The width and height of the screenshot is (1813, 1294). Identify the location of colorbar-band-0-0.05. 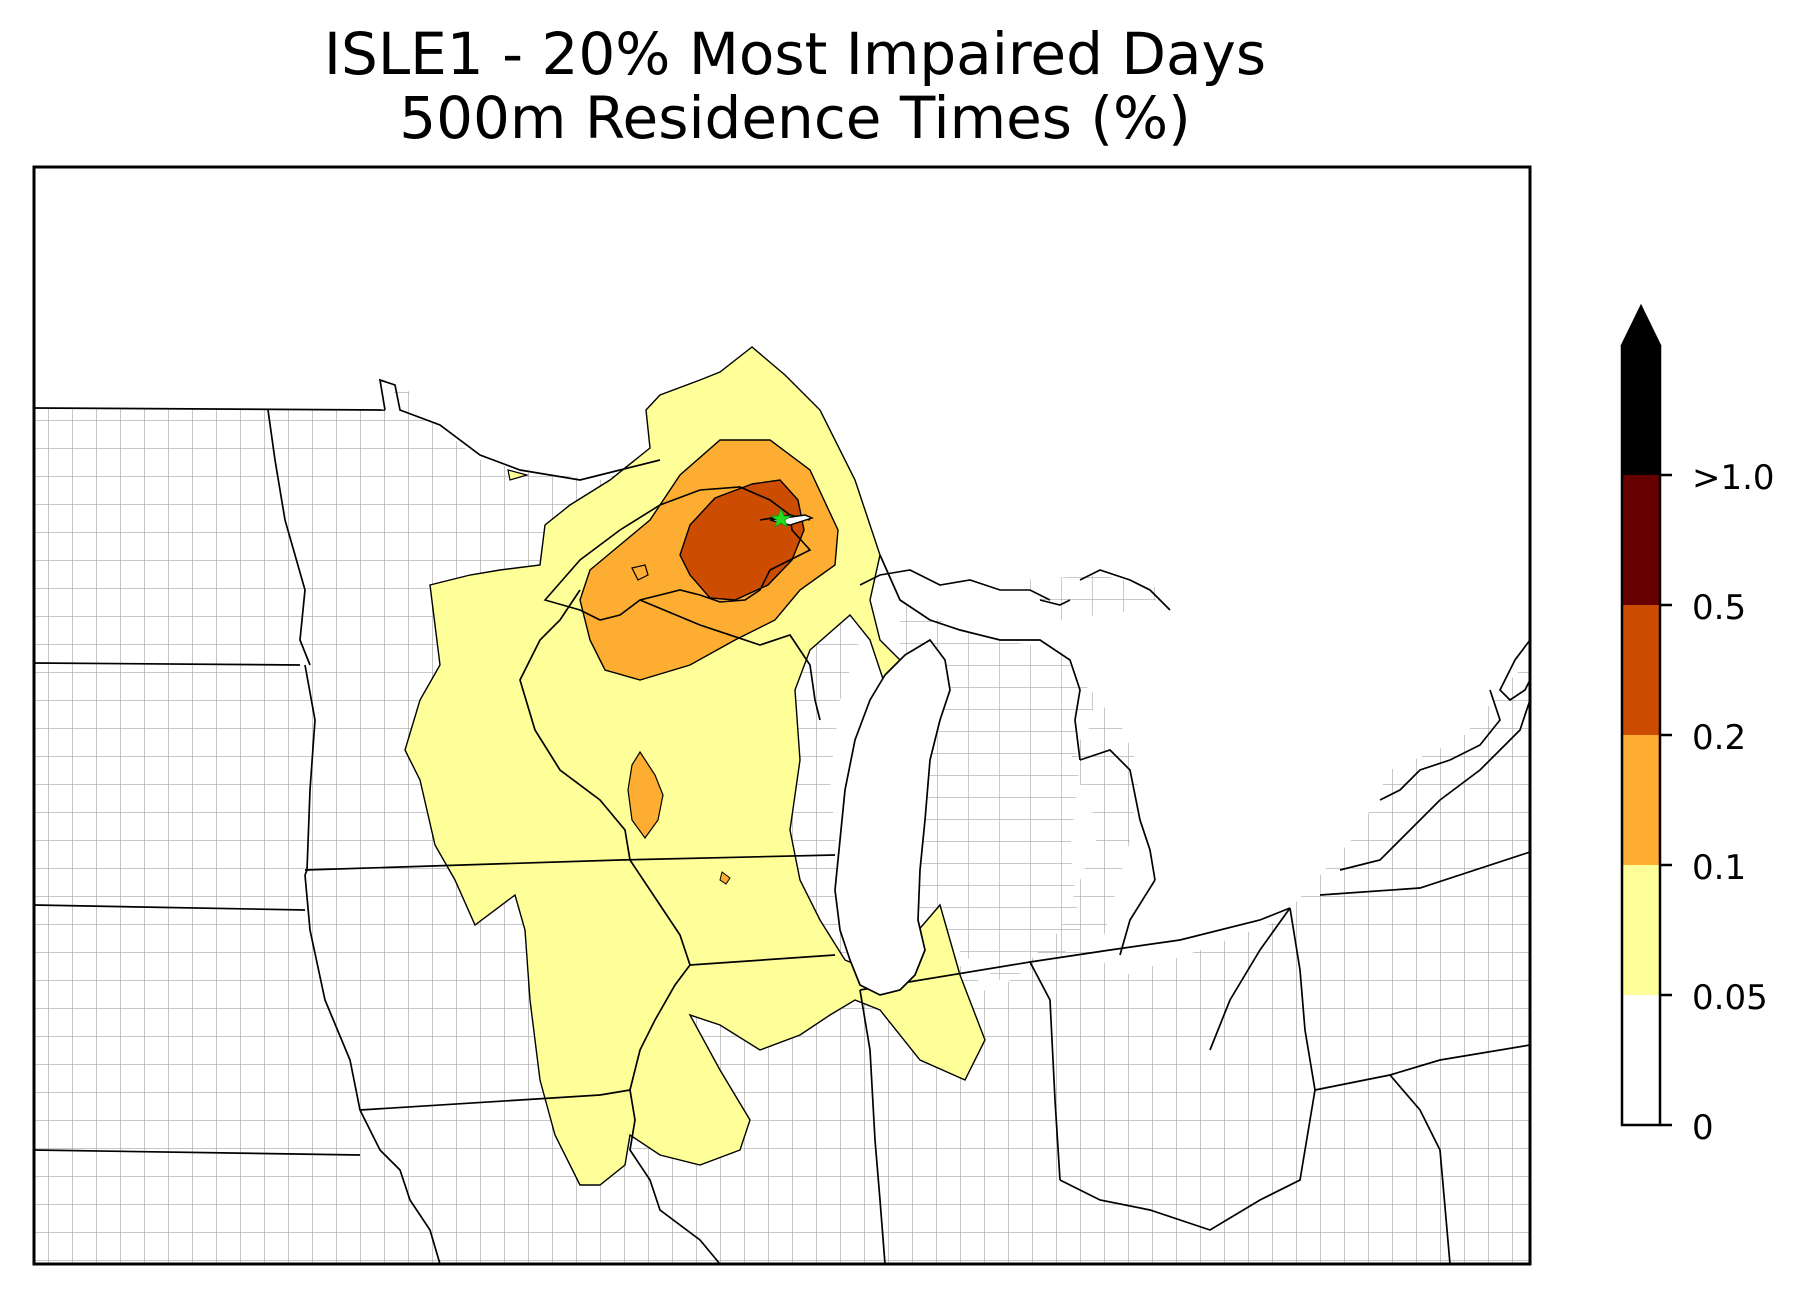
(1641, 1060).